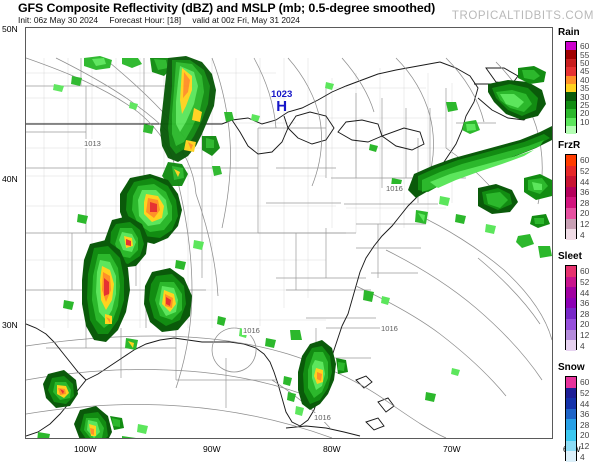 Image resolution: width=600 pixels, height=462 pixels. I want to click on legend-section-title: Snow, so click(571, 367).